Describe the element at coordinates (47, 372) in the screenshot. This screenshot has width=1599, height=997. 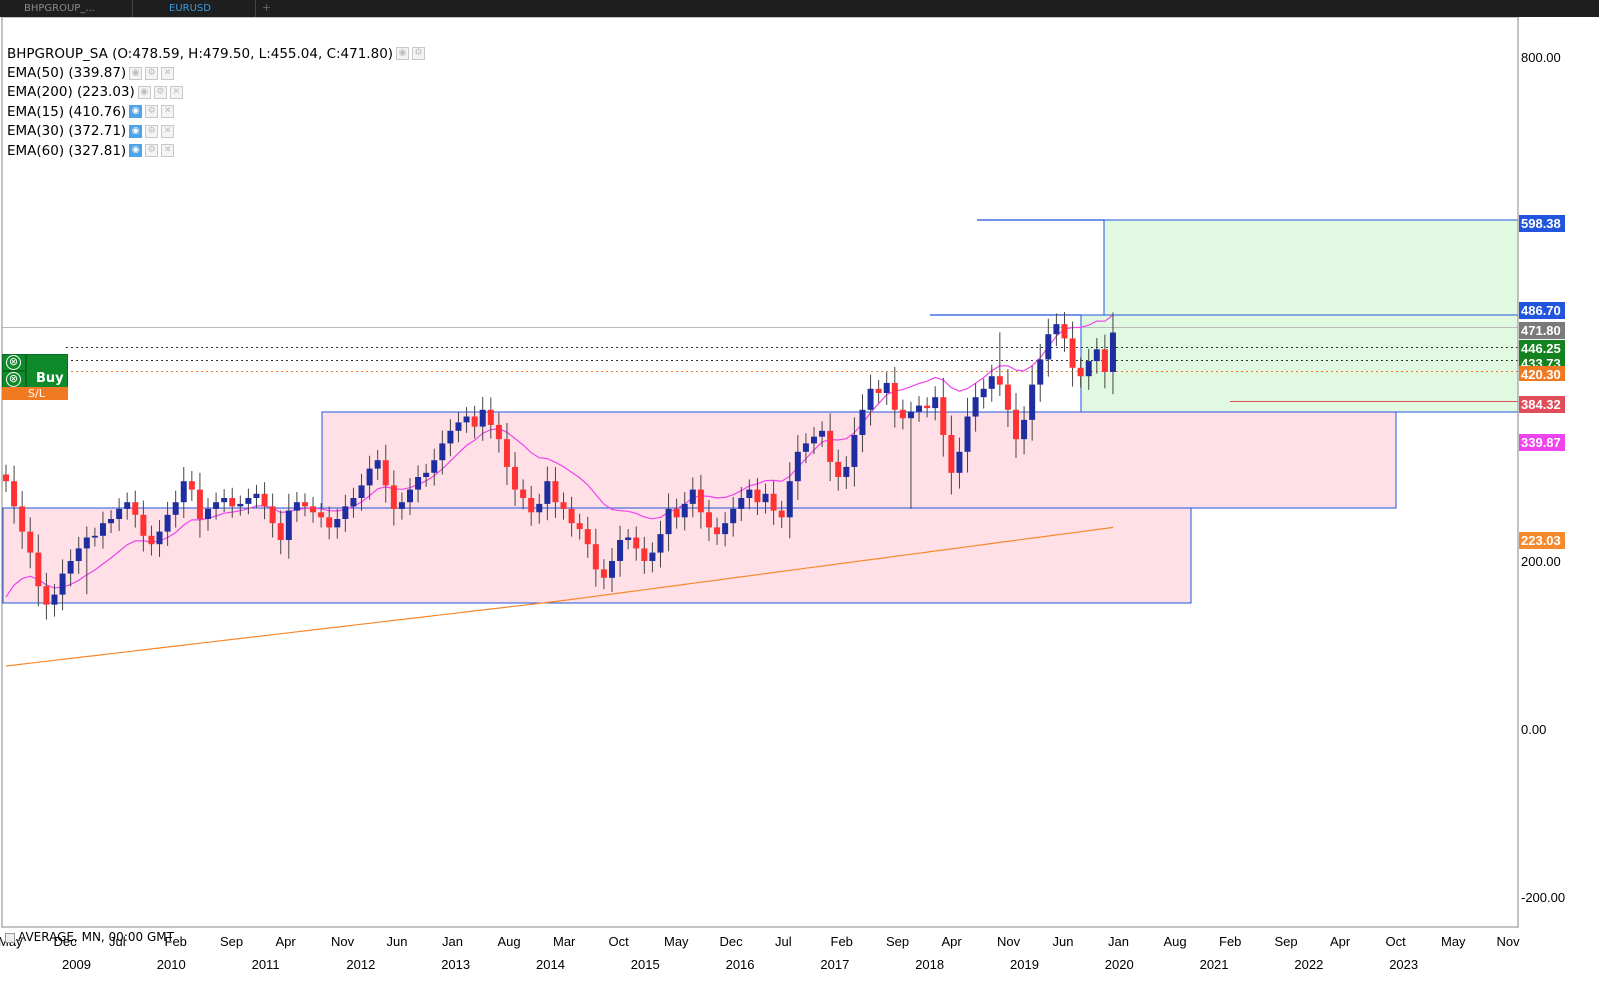
I see `buy-button: Buy` at that location.